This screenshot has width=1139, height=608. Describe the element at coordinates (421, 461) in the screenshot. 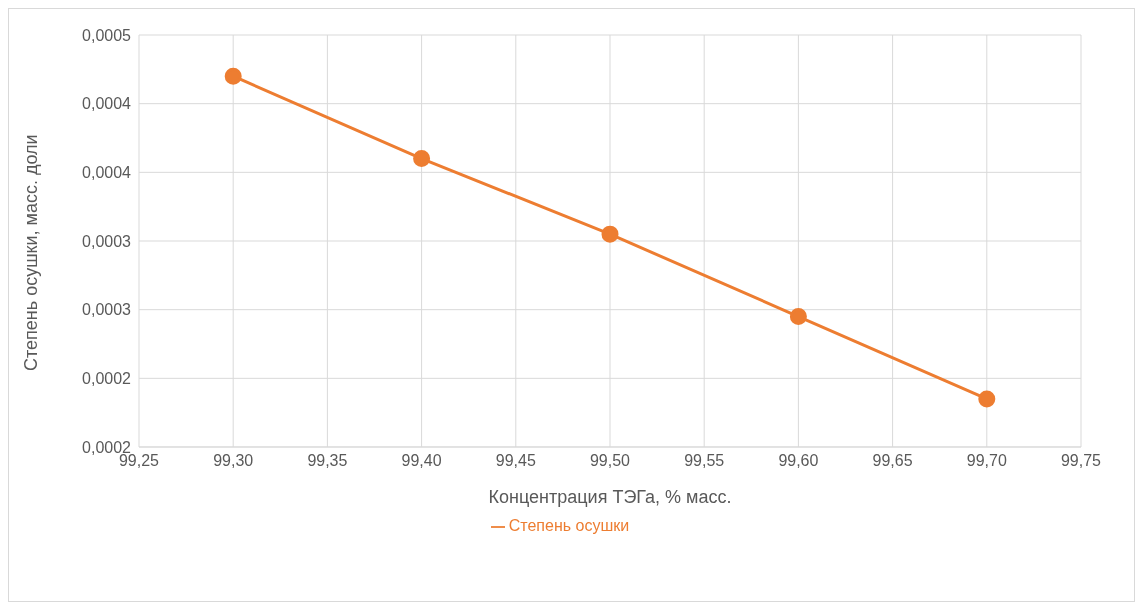

I see `x-tick-label: 99,40` at that location.